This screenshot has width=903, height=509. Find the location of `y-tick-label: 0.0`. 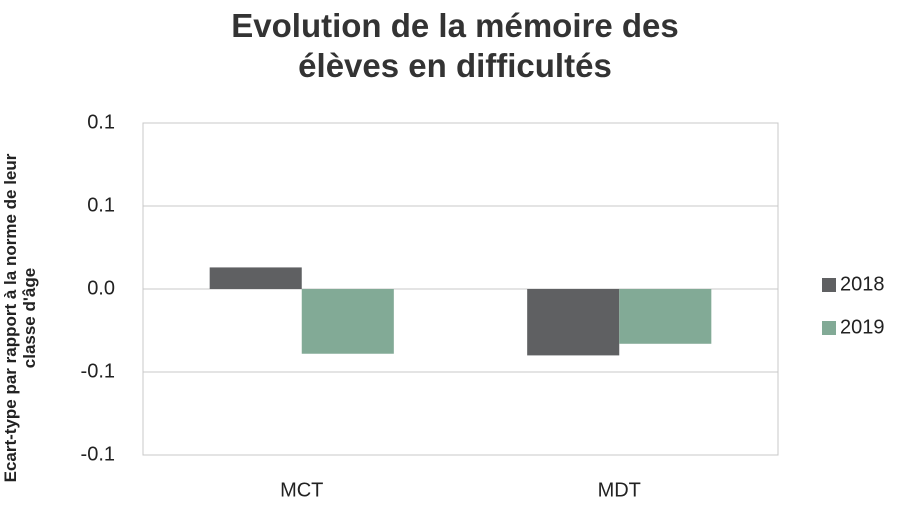

y-tick-label: 0.0 is located at coordinates (101, 288).